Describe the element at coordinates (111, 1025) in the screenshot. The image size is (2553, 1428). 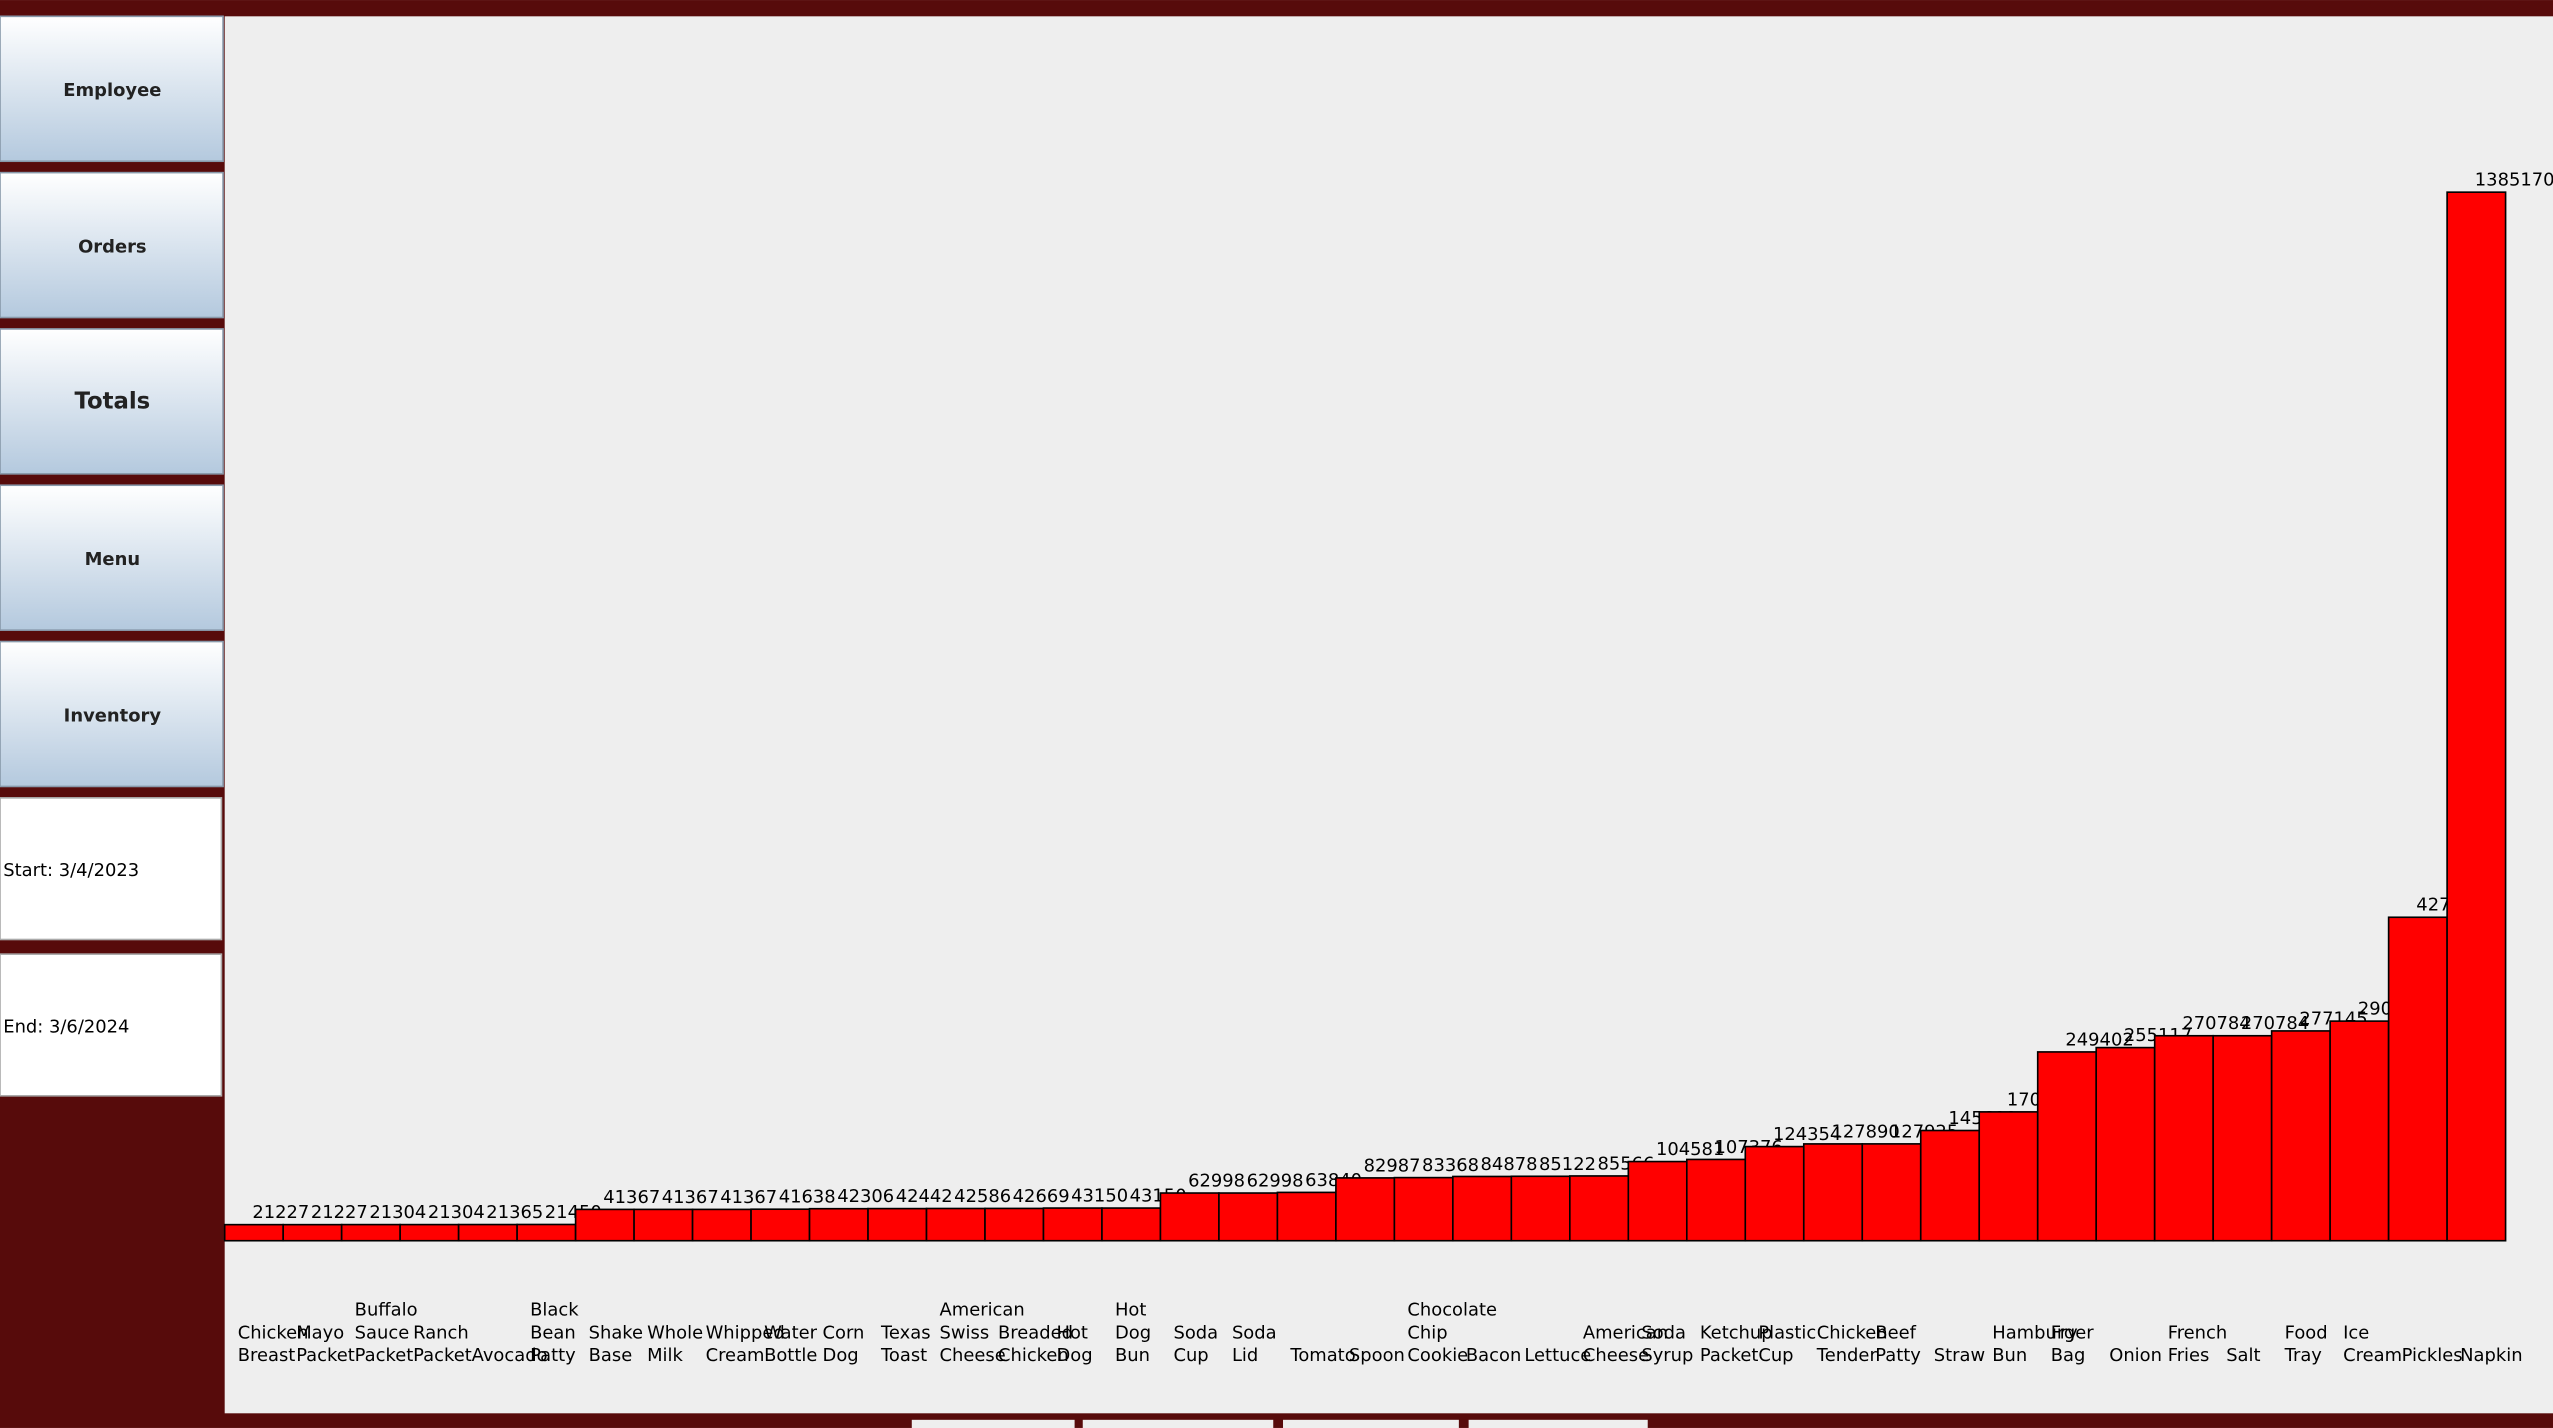
I see `end-box` at that location.